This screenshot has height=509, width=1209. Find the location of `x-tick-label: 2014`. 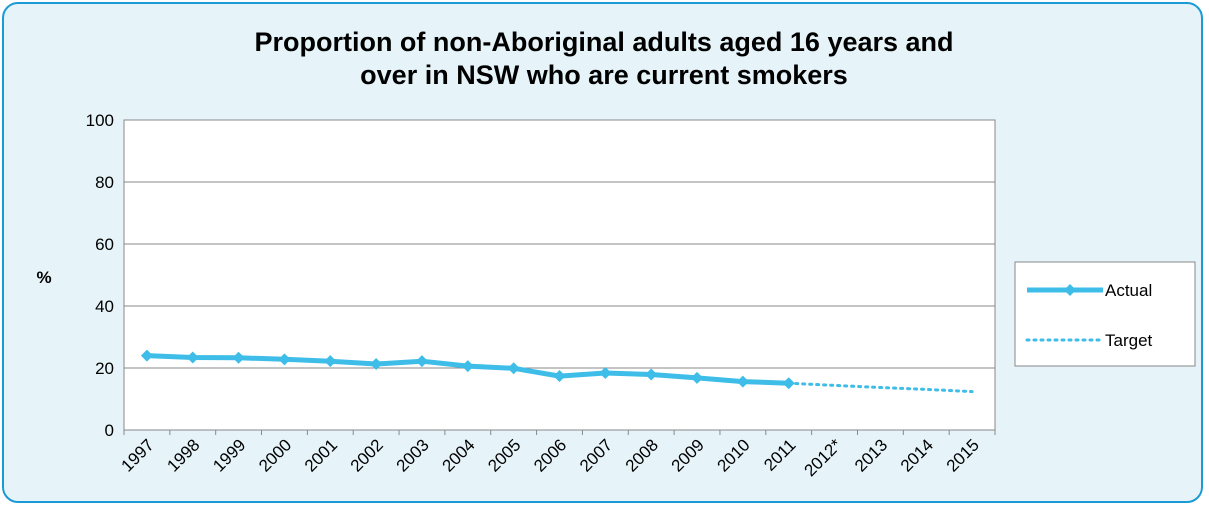

x-tick-label: 2014 is located at coordinates (917, 455).